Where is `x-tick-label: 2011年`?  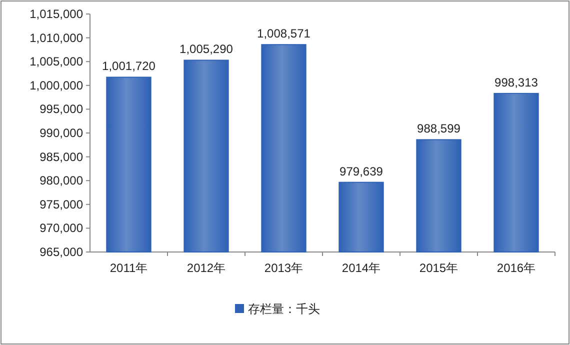
x-tick-label: 2011年 is located at coordinates (129, 268).